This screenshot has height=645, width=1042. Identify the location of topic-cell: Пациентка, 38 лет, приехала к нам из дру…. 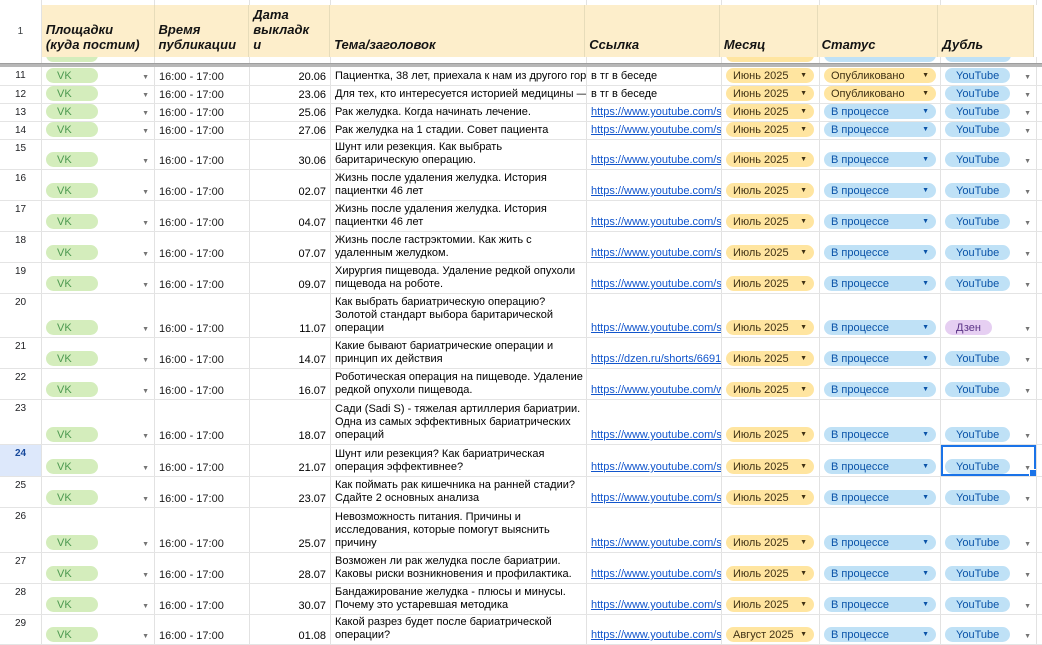
(459, 76).